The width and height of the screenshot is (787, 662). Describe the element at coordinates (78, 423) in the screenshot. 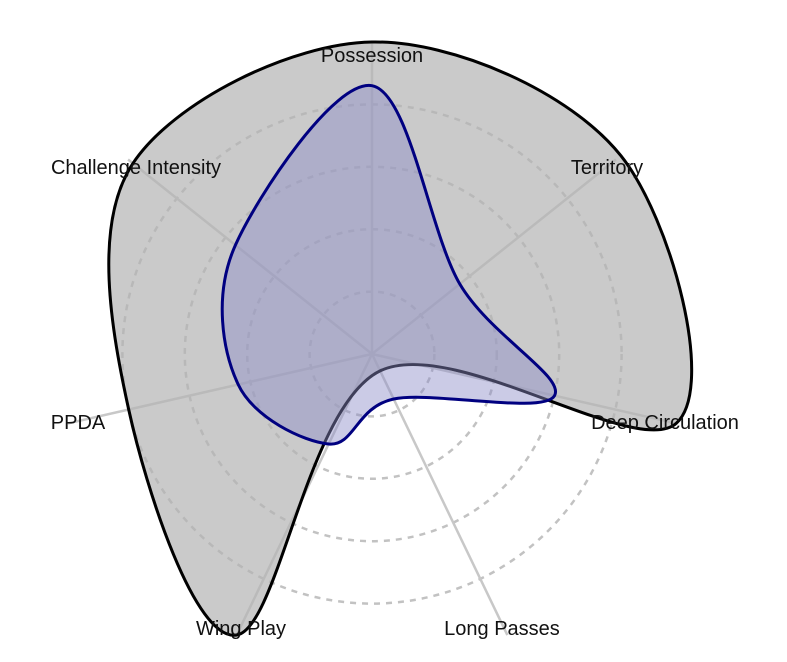

I see `axis-label-ppda: PPDA` at that location.